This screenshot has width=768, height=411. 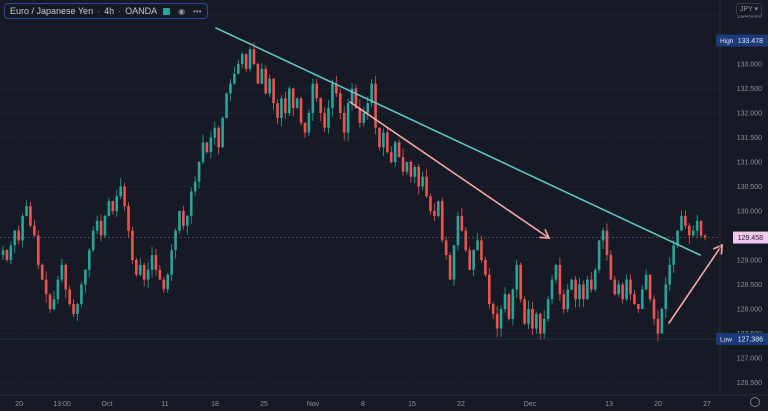 I want to click on time-tick-label: Nov, so click(x=313, y=404).